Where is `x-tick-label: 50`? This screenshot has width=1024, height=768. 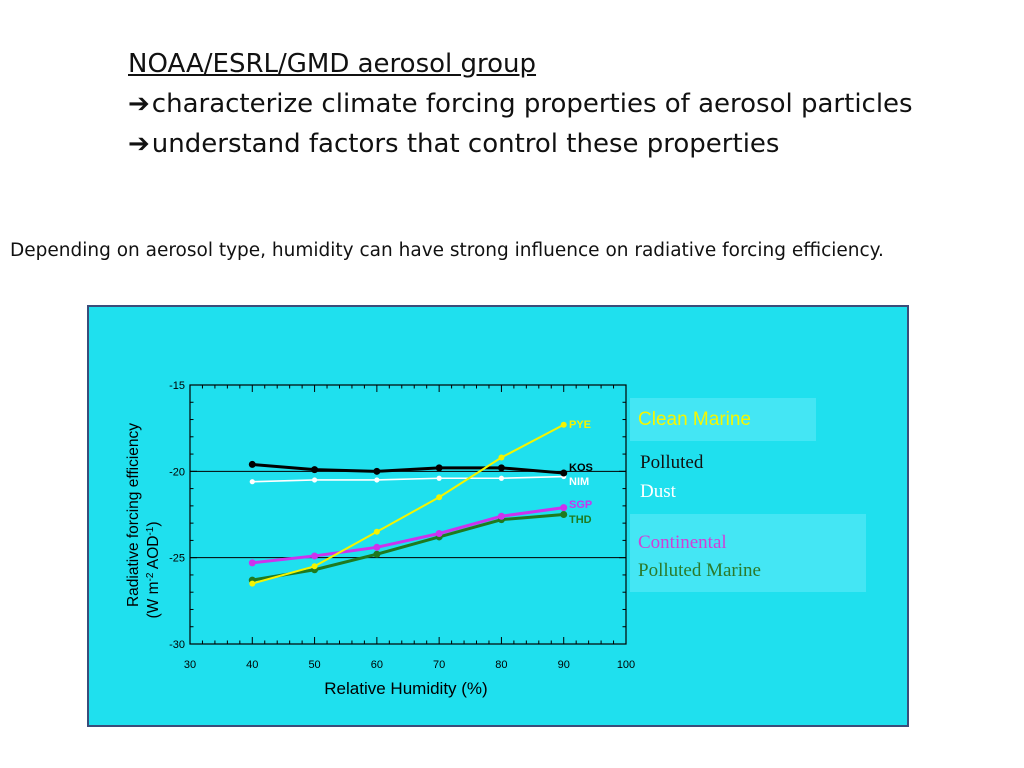 x-tick-label: 50 is located at coordinates (314, 665).